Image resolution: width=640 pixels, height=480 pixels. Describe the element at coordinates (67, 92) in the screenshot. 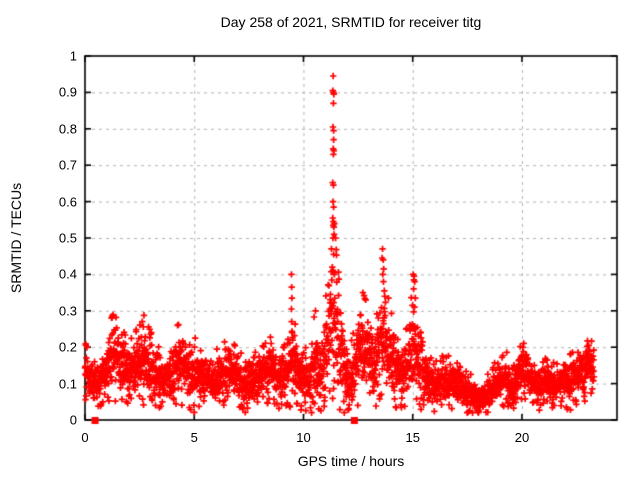

I see `y-tick-label: 0.9` at that location.